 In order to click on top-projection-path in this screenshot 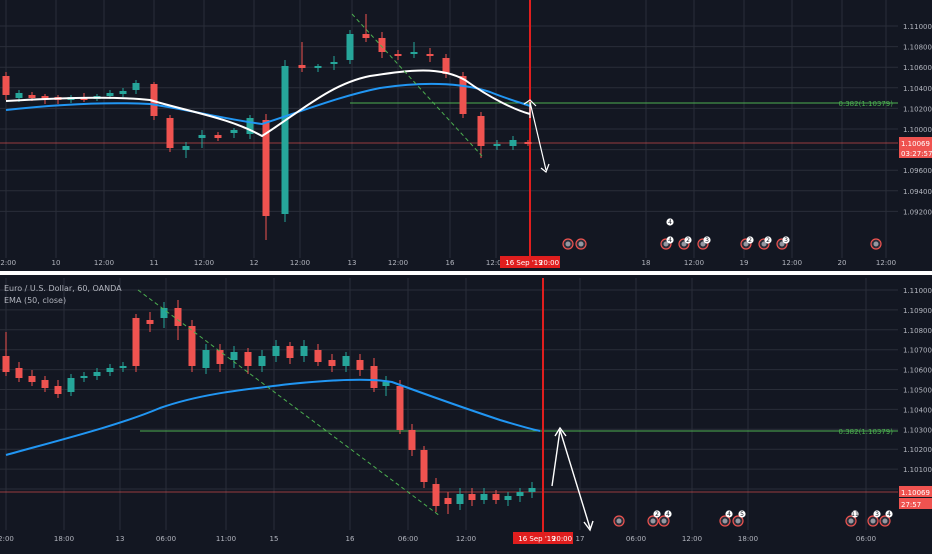, I will do `click(538, 136)`.